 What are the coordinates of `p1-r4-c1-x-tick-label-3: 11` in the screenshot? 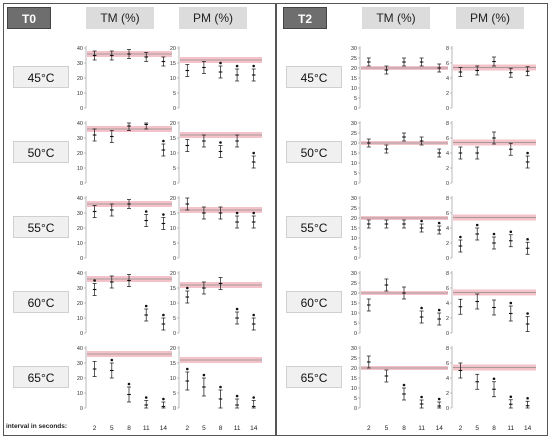 It's located at (510, 428).